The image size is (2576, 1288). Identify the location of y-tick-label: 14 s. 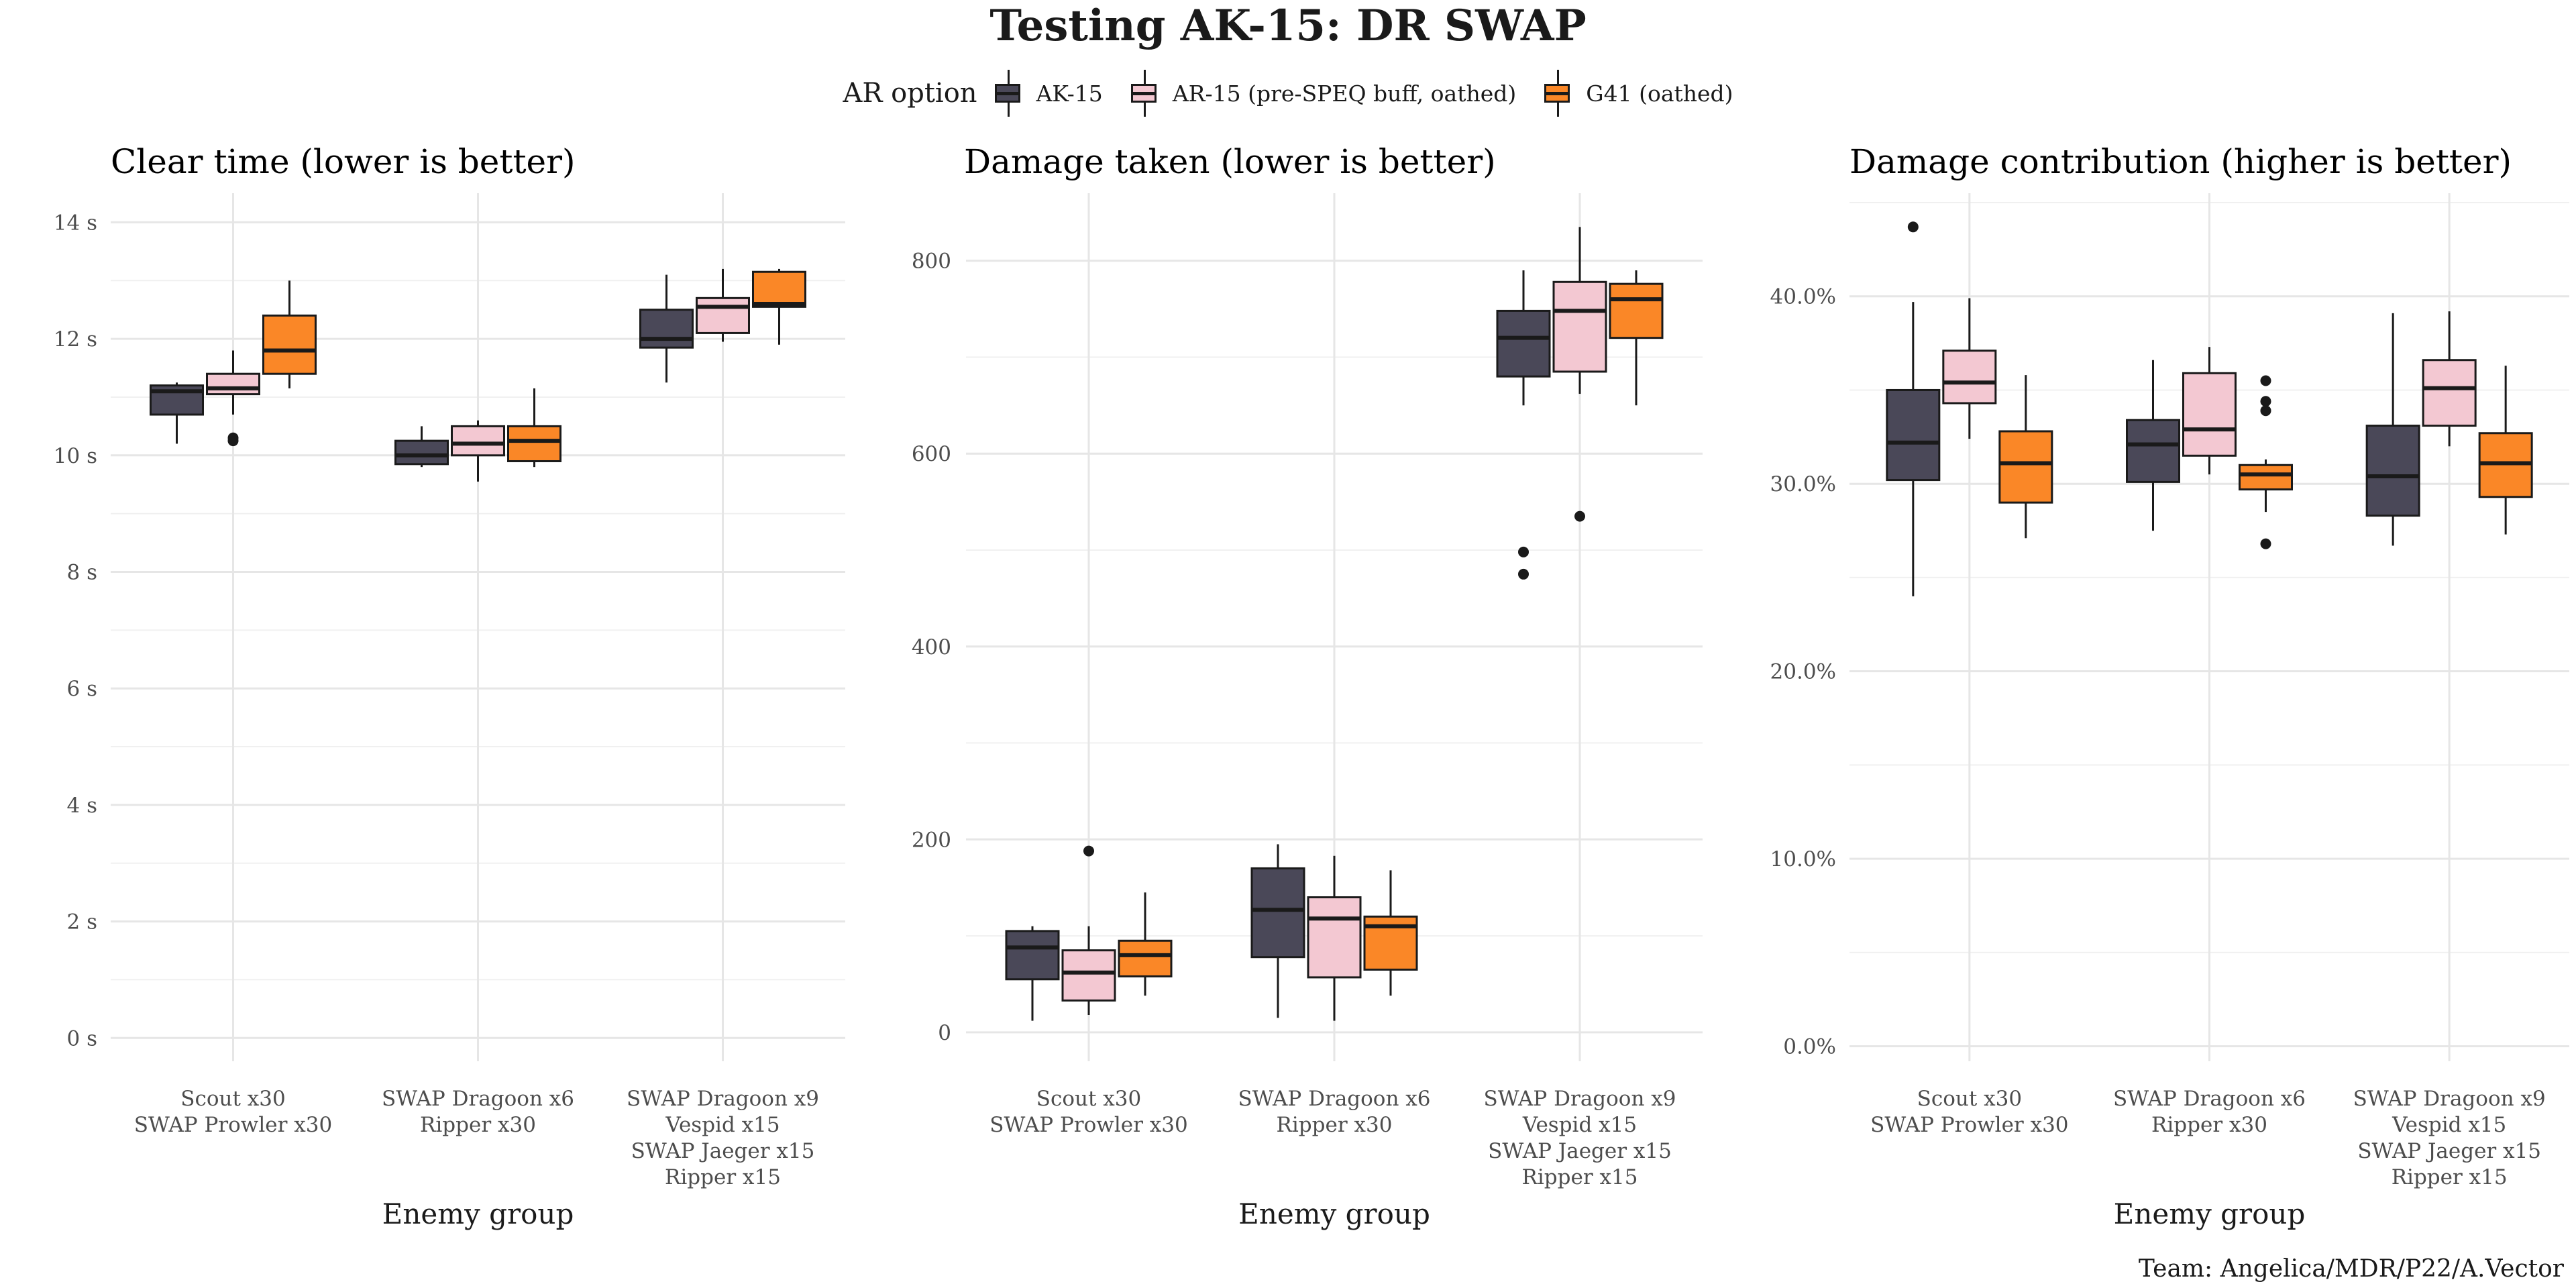
(75, 223).